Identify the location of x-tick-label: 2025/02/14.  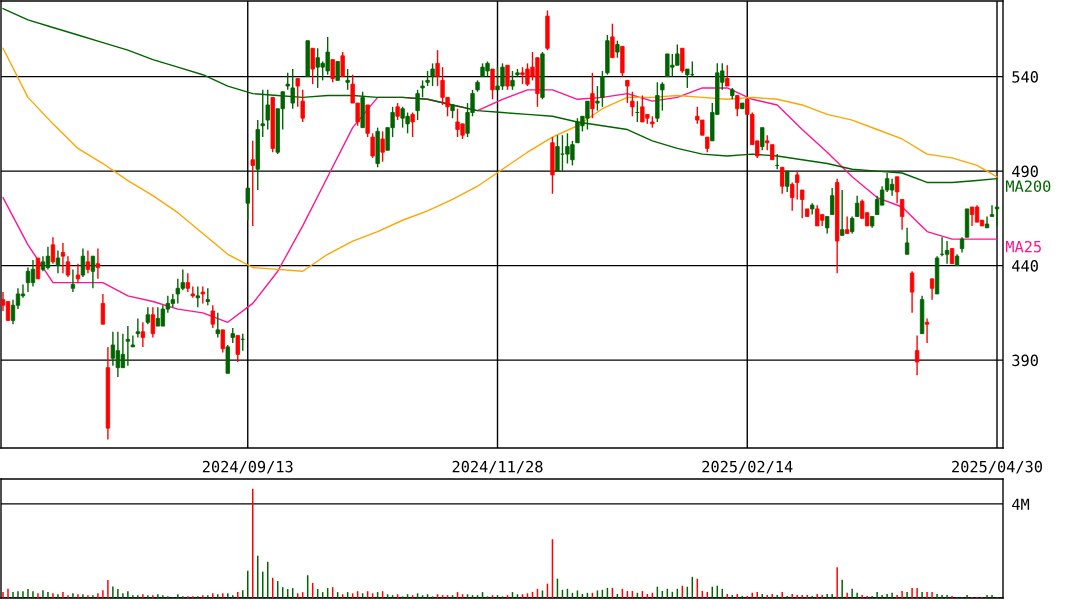
(747, 467).